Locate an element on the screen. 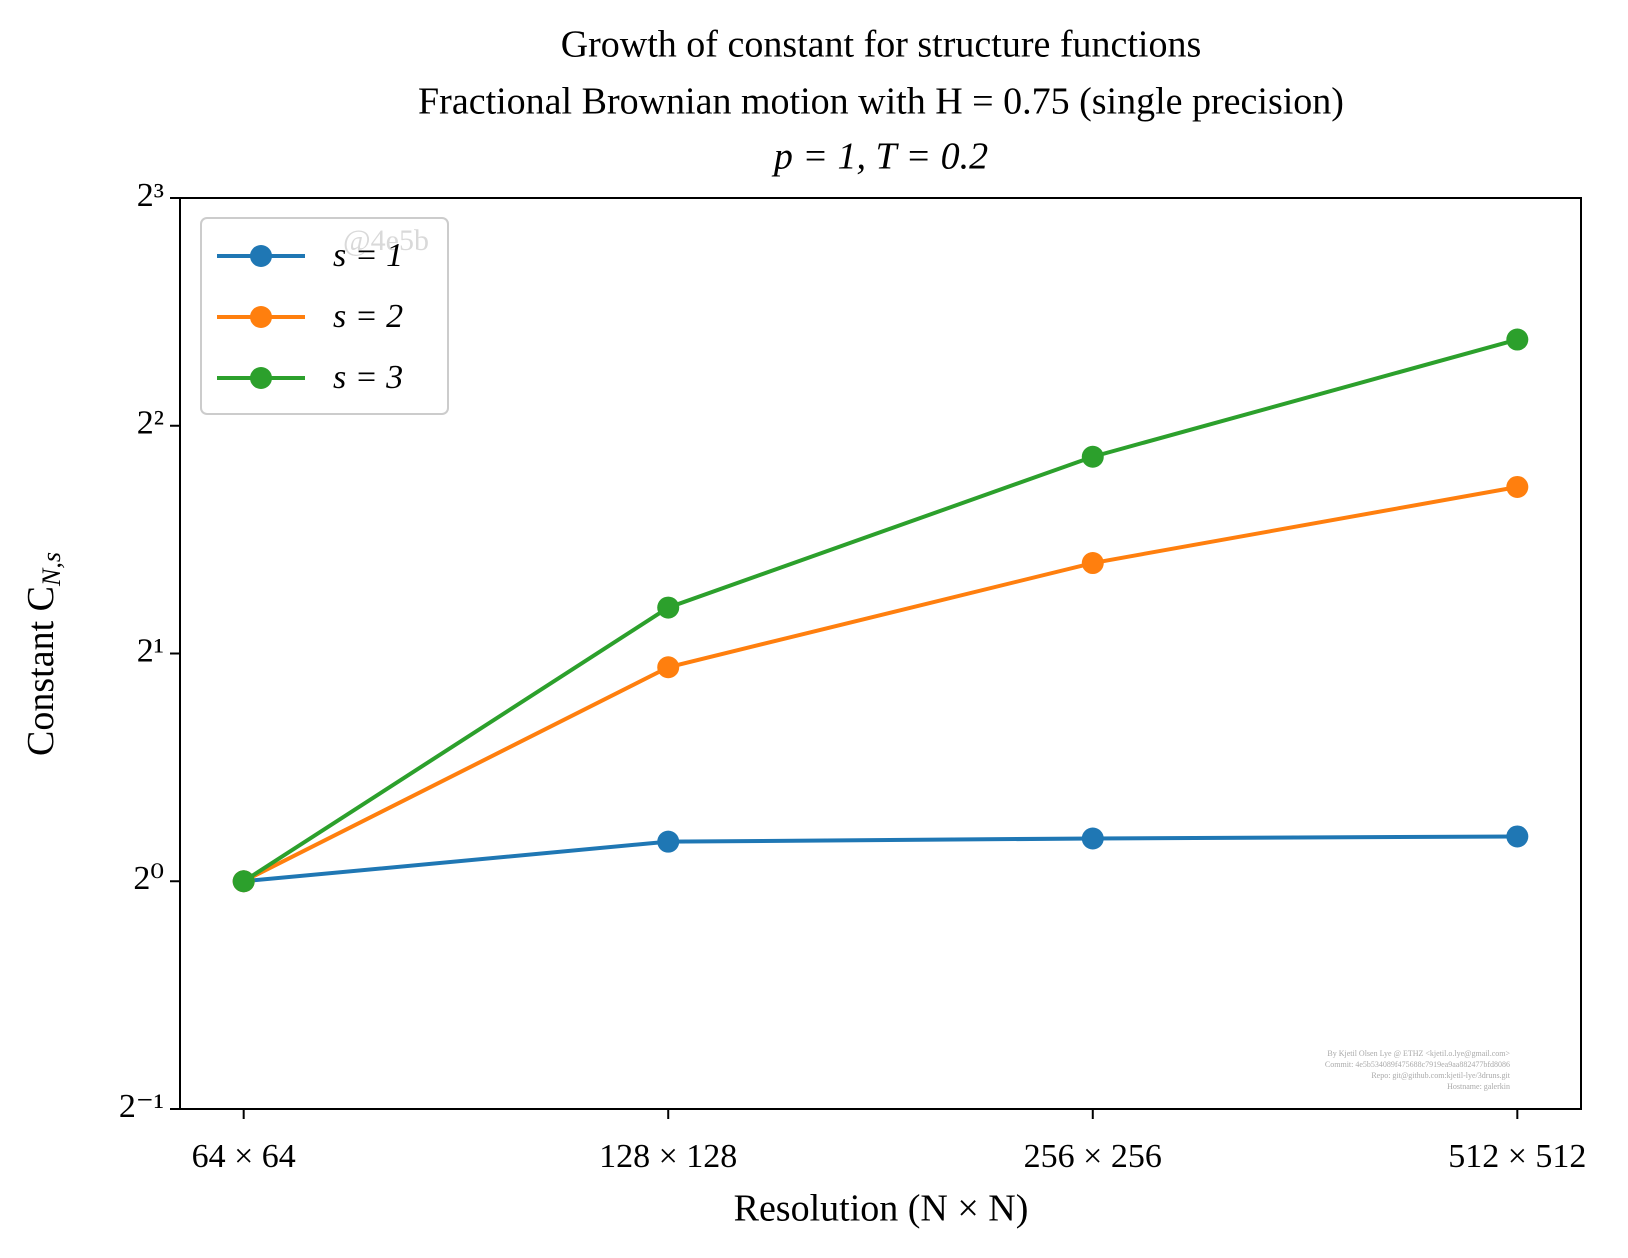  y-tick-label: 2² is located at coordinates (150, 423).